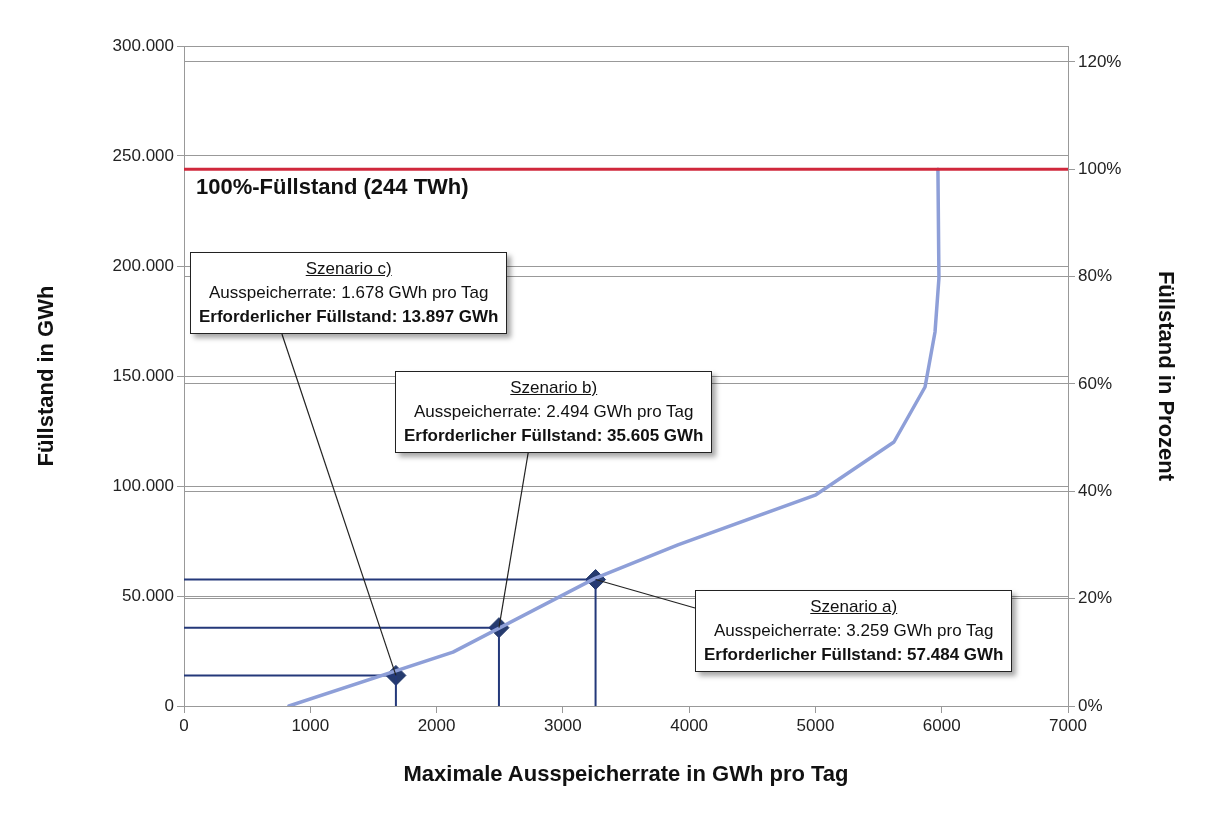  What do you see at coordinates (626, 773) in the screenshot?
I see `x-axis-title: Maximale Ausspeicherrate in GWh pro Tag` at bounding box center [626, 773].